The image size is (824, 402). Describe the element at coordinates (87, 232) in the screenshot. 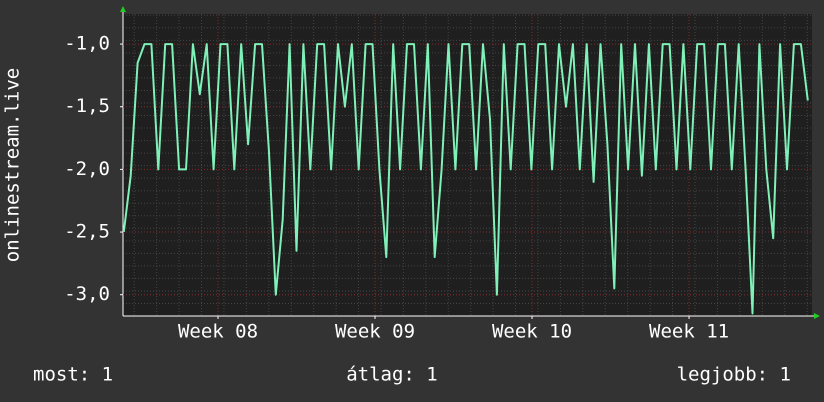

I see `y-tick-label: -2,5` at that location.